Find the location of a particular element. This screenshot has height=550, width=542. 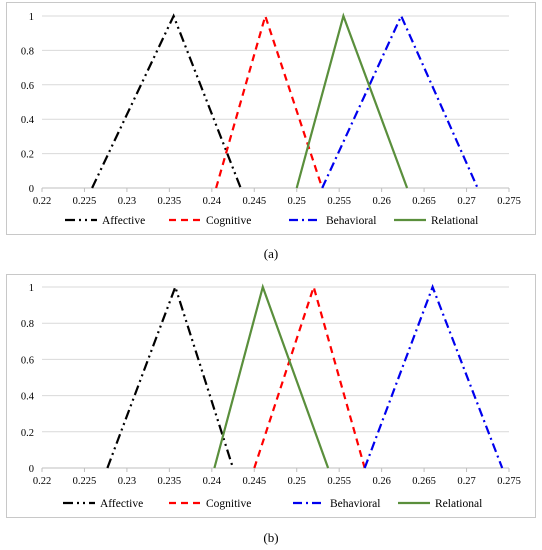

caption-b-text: (b) is located at coordinates (271, 537).